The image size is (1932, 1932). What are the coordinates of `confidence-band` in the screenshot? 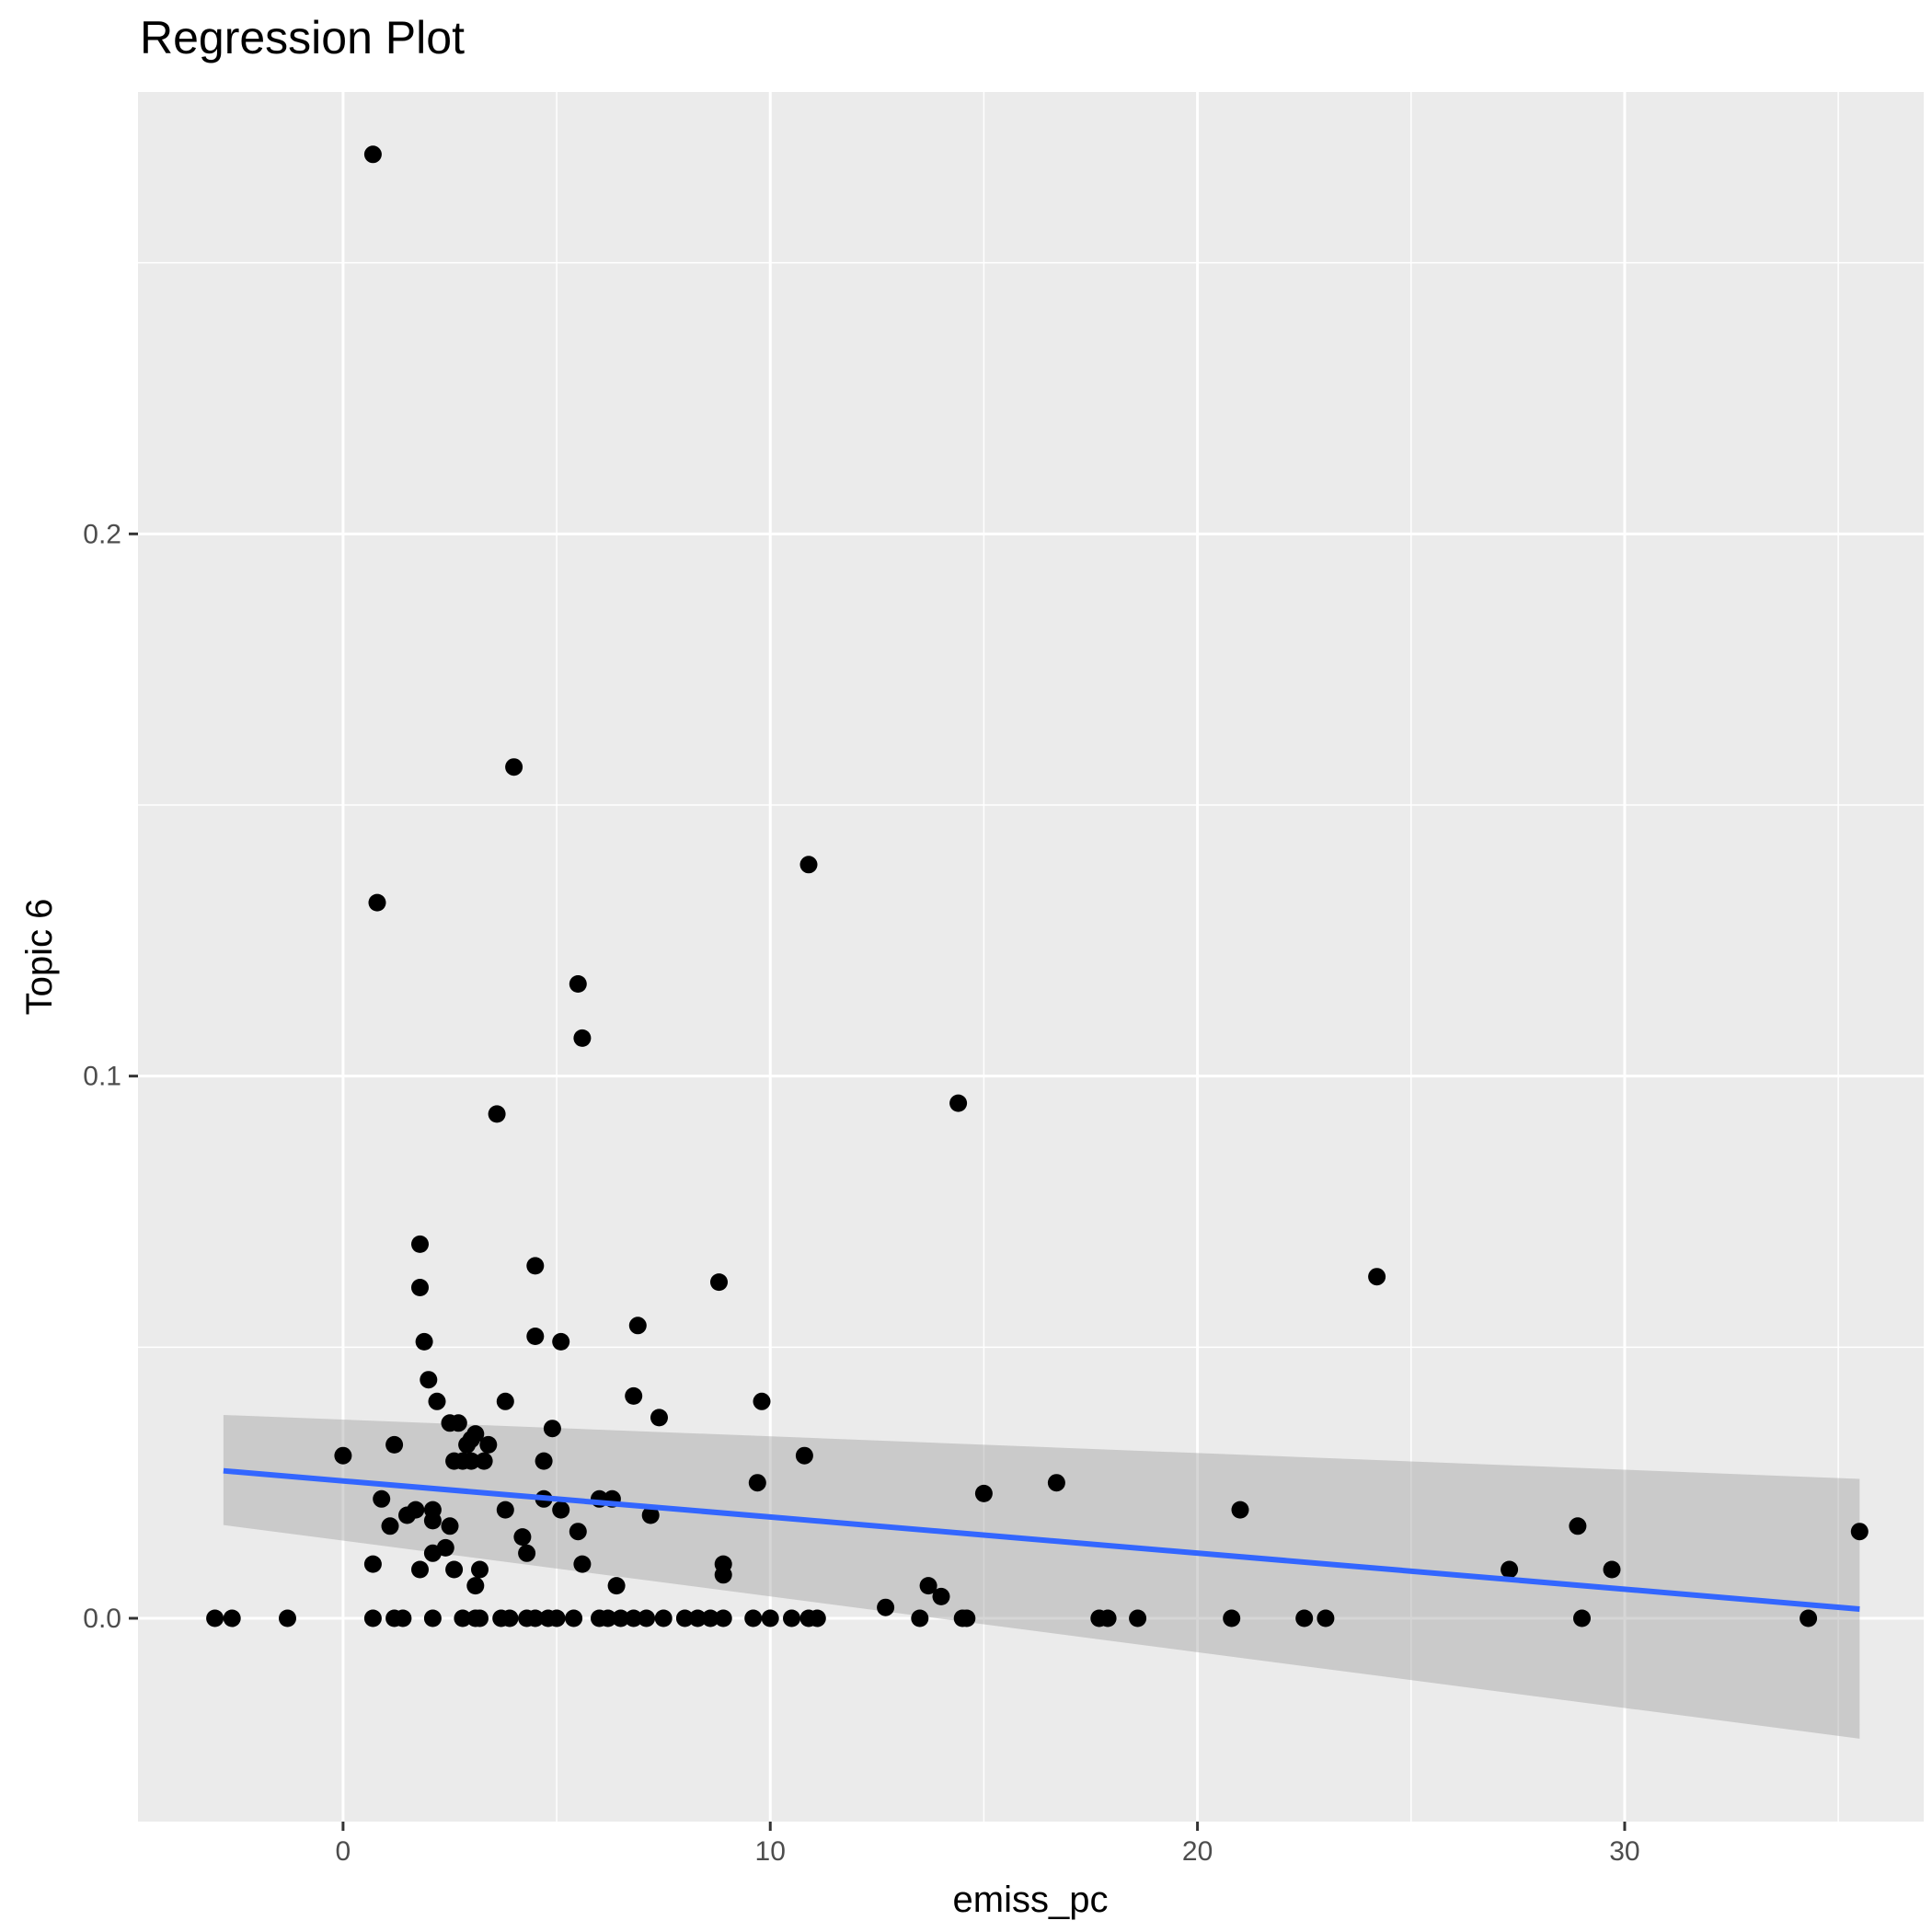 It's located at (1041, 1576).